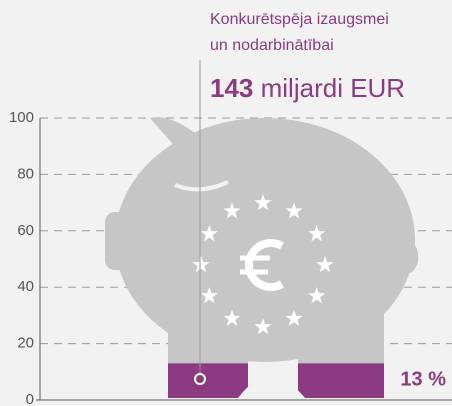 Image resolution: width=452 pixels, height=406 pixels. I want to click on leg-gap, so click(271, 387).